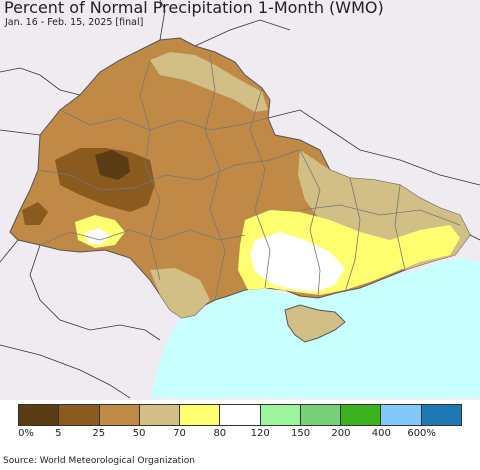 This screenshot has width=480, height=470. Describe the element at coordinates (421, 433) in the screenshot. I see `legend-tick-label: 600%` at that location.